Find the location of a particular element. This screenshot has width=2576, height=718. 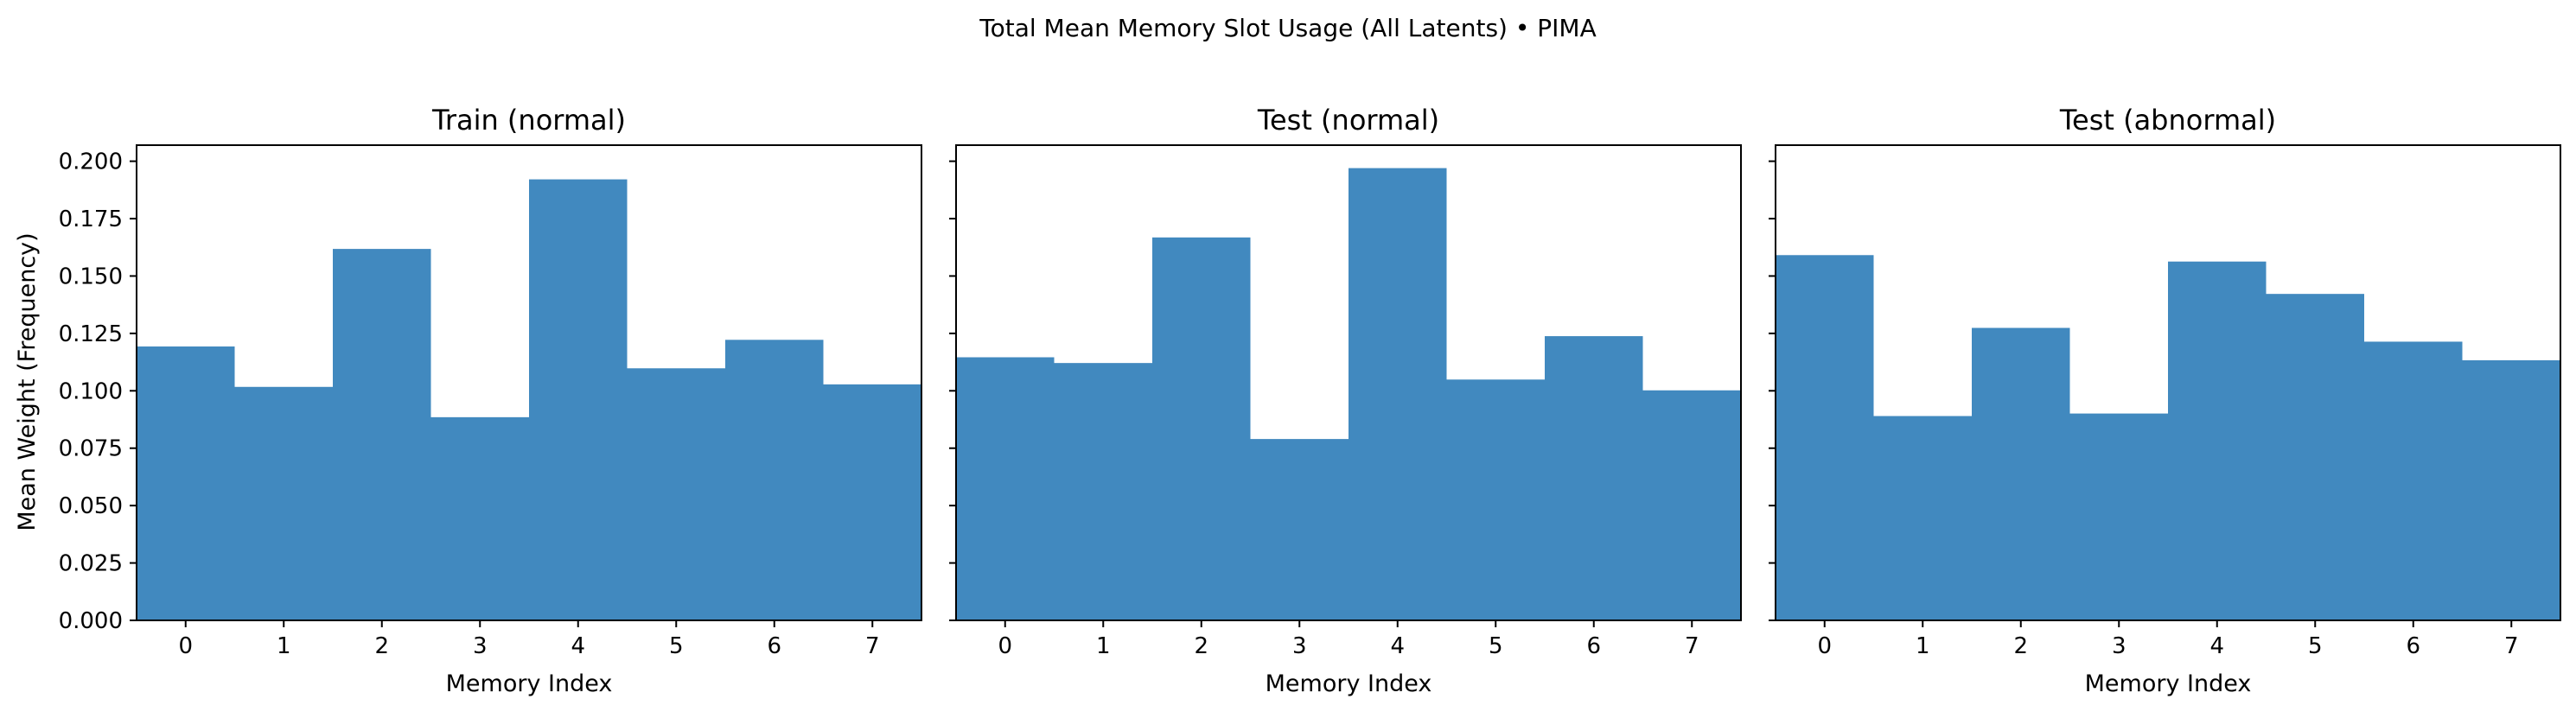

bar-panel1-slot5 is located at coordinates (1495, 499).